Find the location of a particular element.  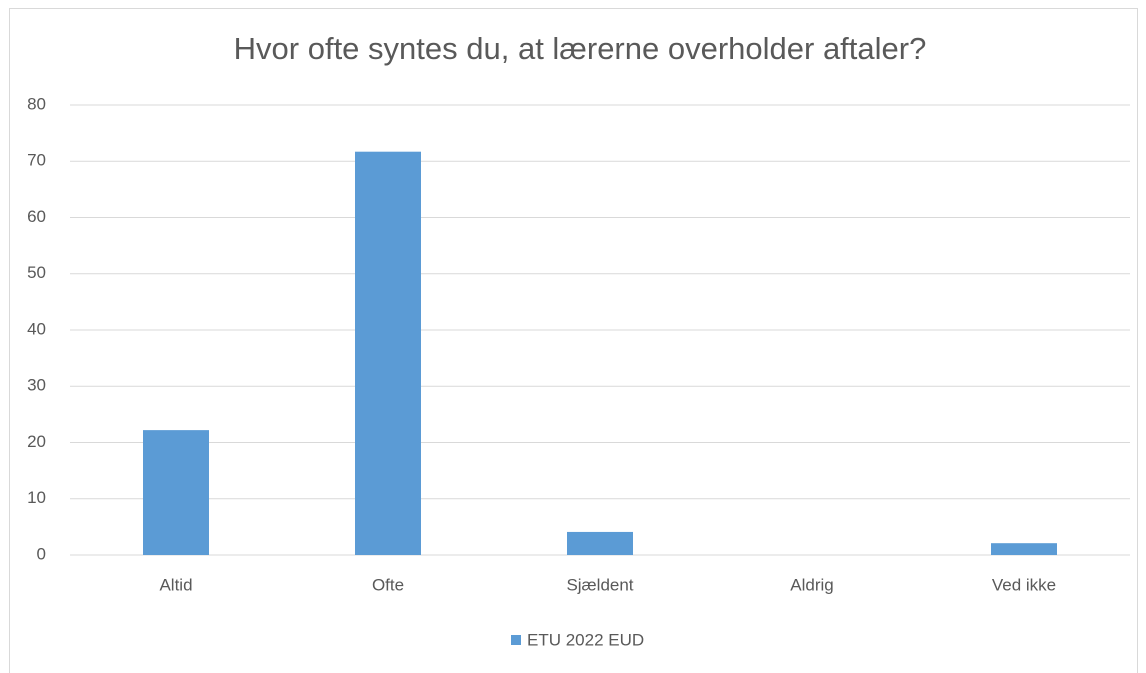

y-tick-label: 10 is located at coordinates (36, 497).